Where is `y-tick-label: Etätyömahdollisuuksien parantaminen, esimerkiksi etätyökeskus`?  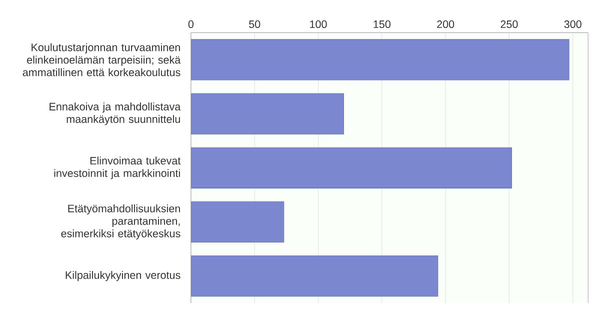 y-tick-label: Etätyömahdollisuuksien parantaminen, esimerkiksi etätyökeskus is located at coordinates (120, 222).